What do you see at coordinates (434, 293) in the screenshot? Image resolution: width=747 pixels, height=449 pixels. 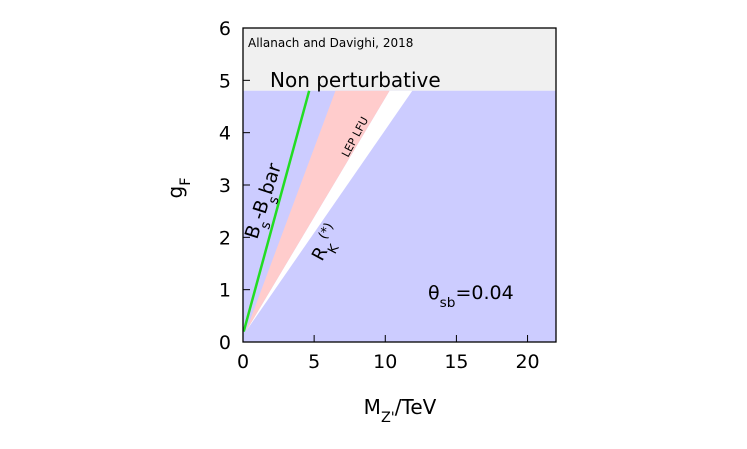 I see `text-part: θ` at bounding box center [434, 293].